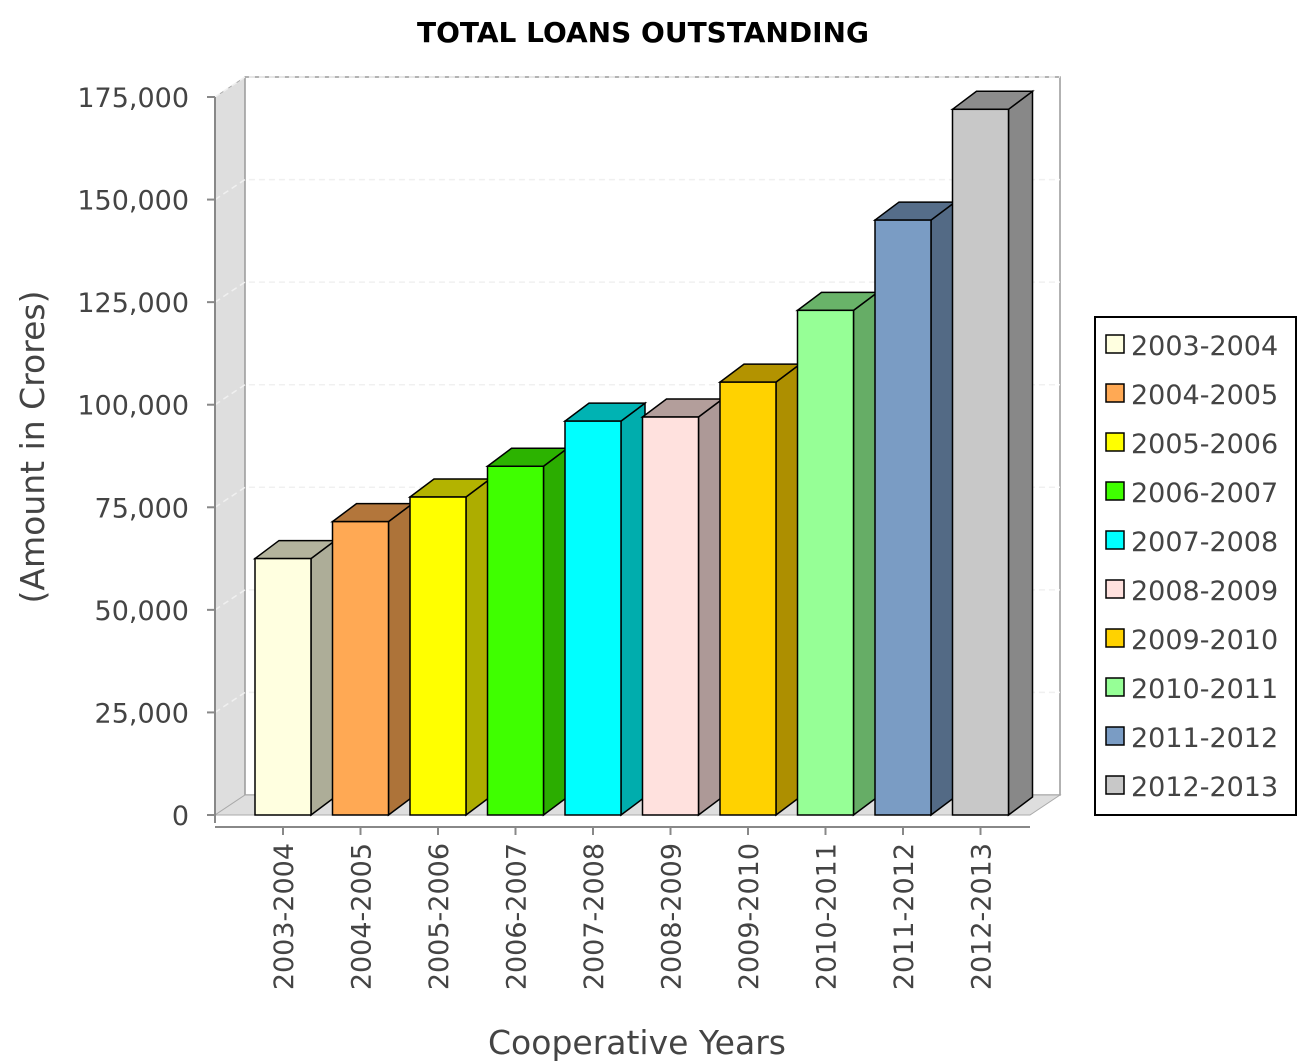 The width and height of the screenshot is (1300, 1064). I want to click on legend-item: 2011-2012, so click(1191, 738).